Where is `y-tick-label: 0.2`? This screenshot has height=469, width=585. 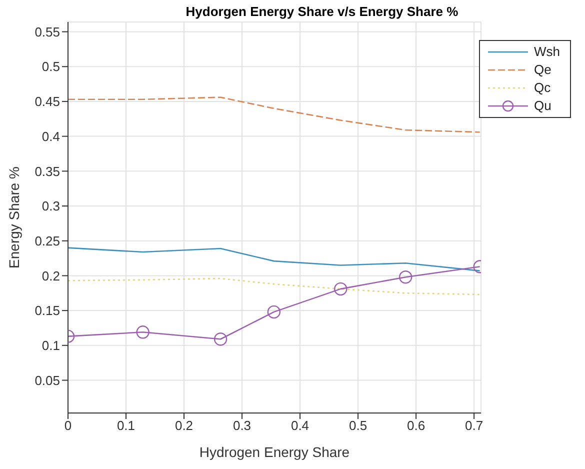 y-tick-label: 0.2 is located at coordinates (51, 276).